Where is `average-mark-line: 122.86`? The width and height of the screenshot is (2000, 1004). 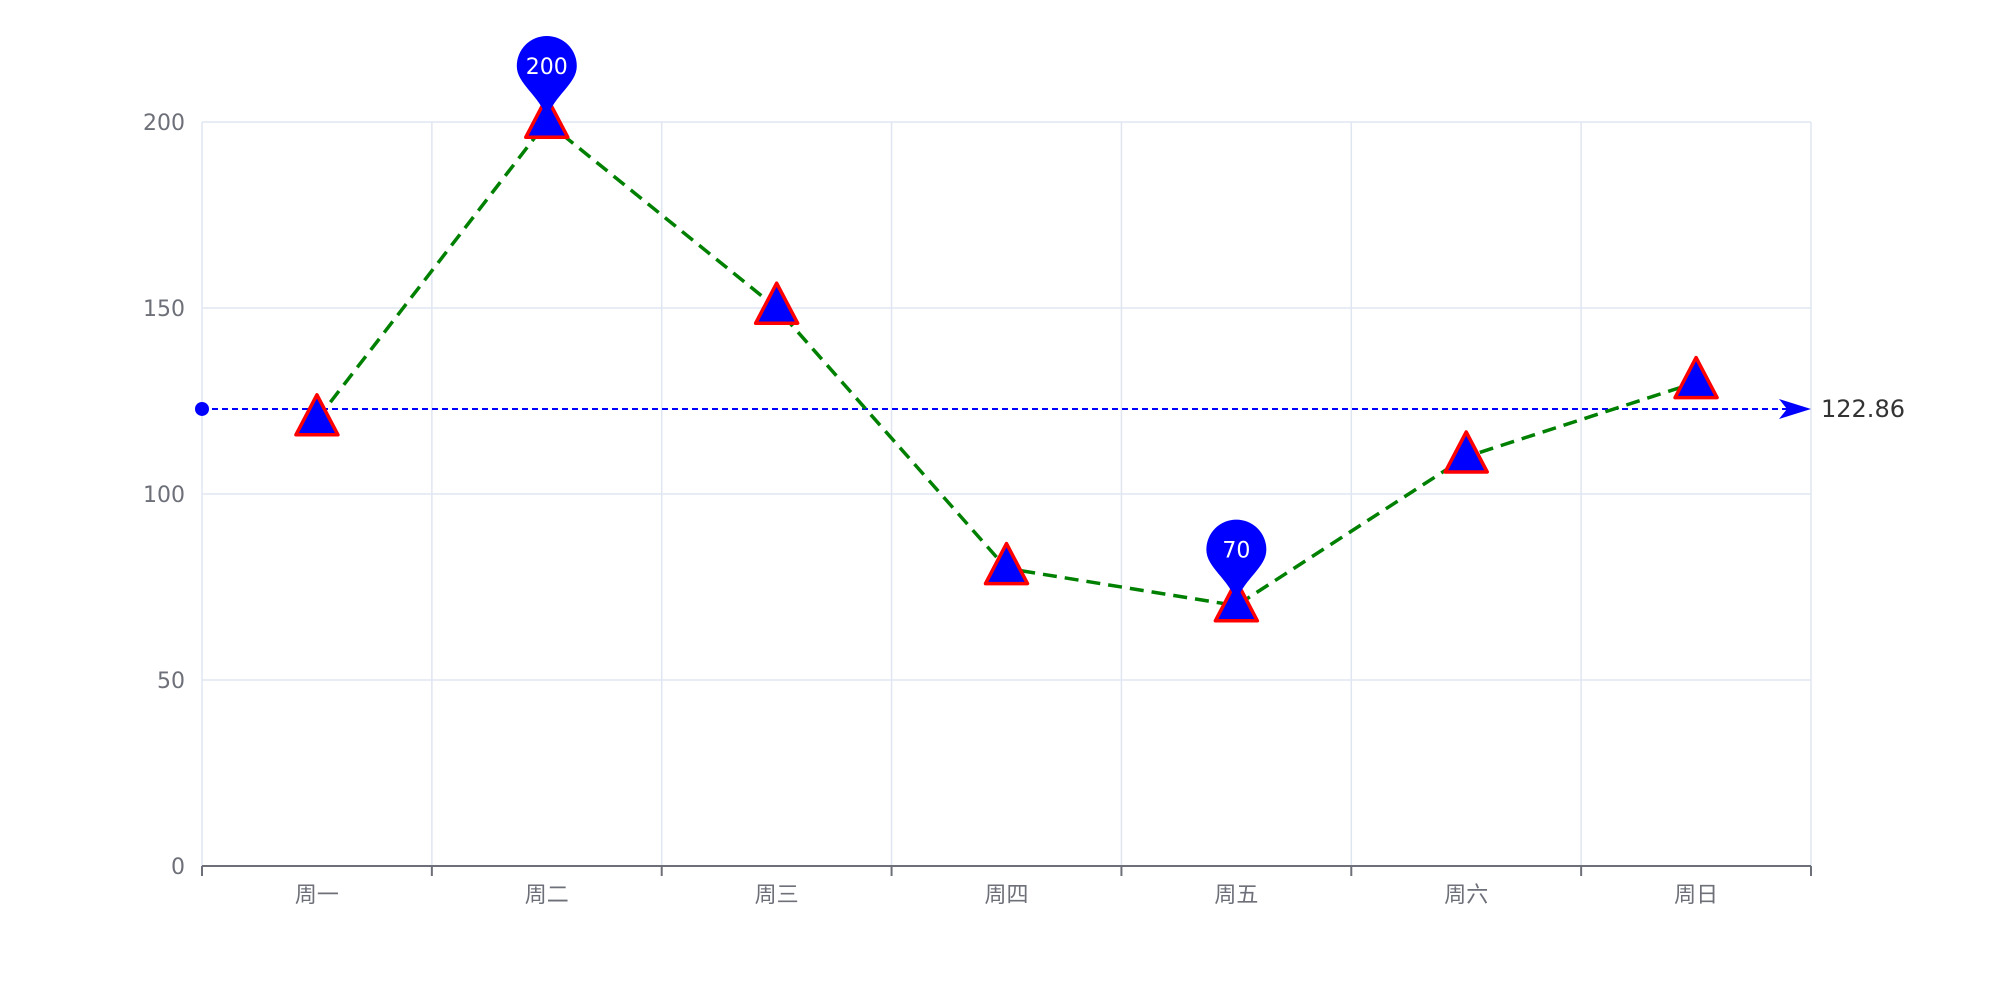 average-mark-line: 122.86 is located at coordinates (1050, 409).